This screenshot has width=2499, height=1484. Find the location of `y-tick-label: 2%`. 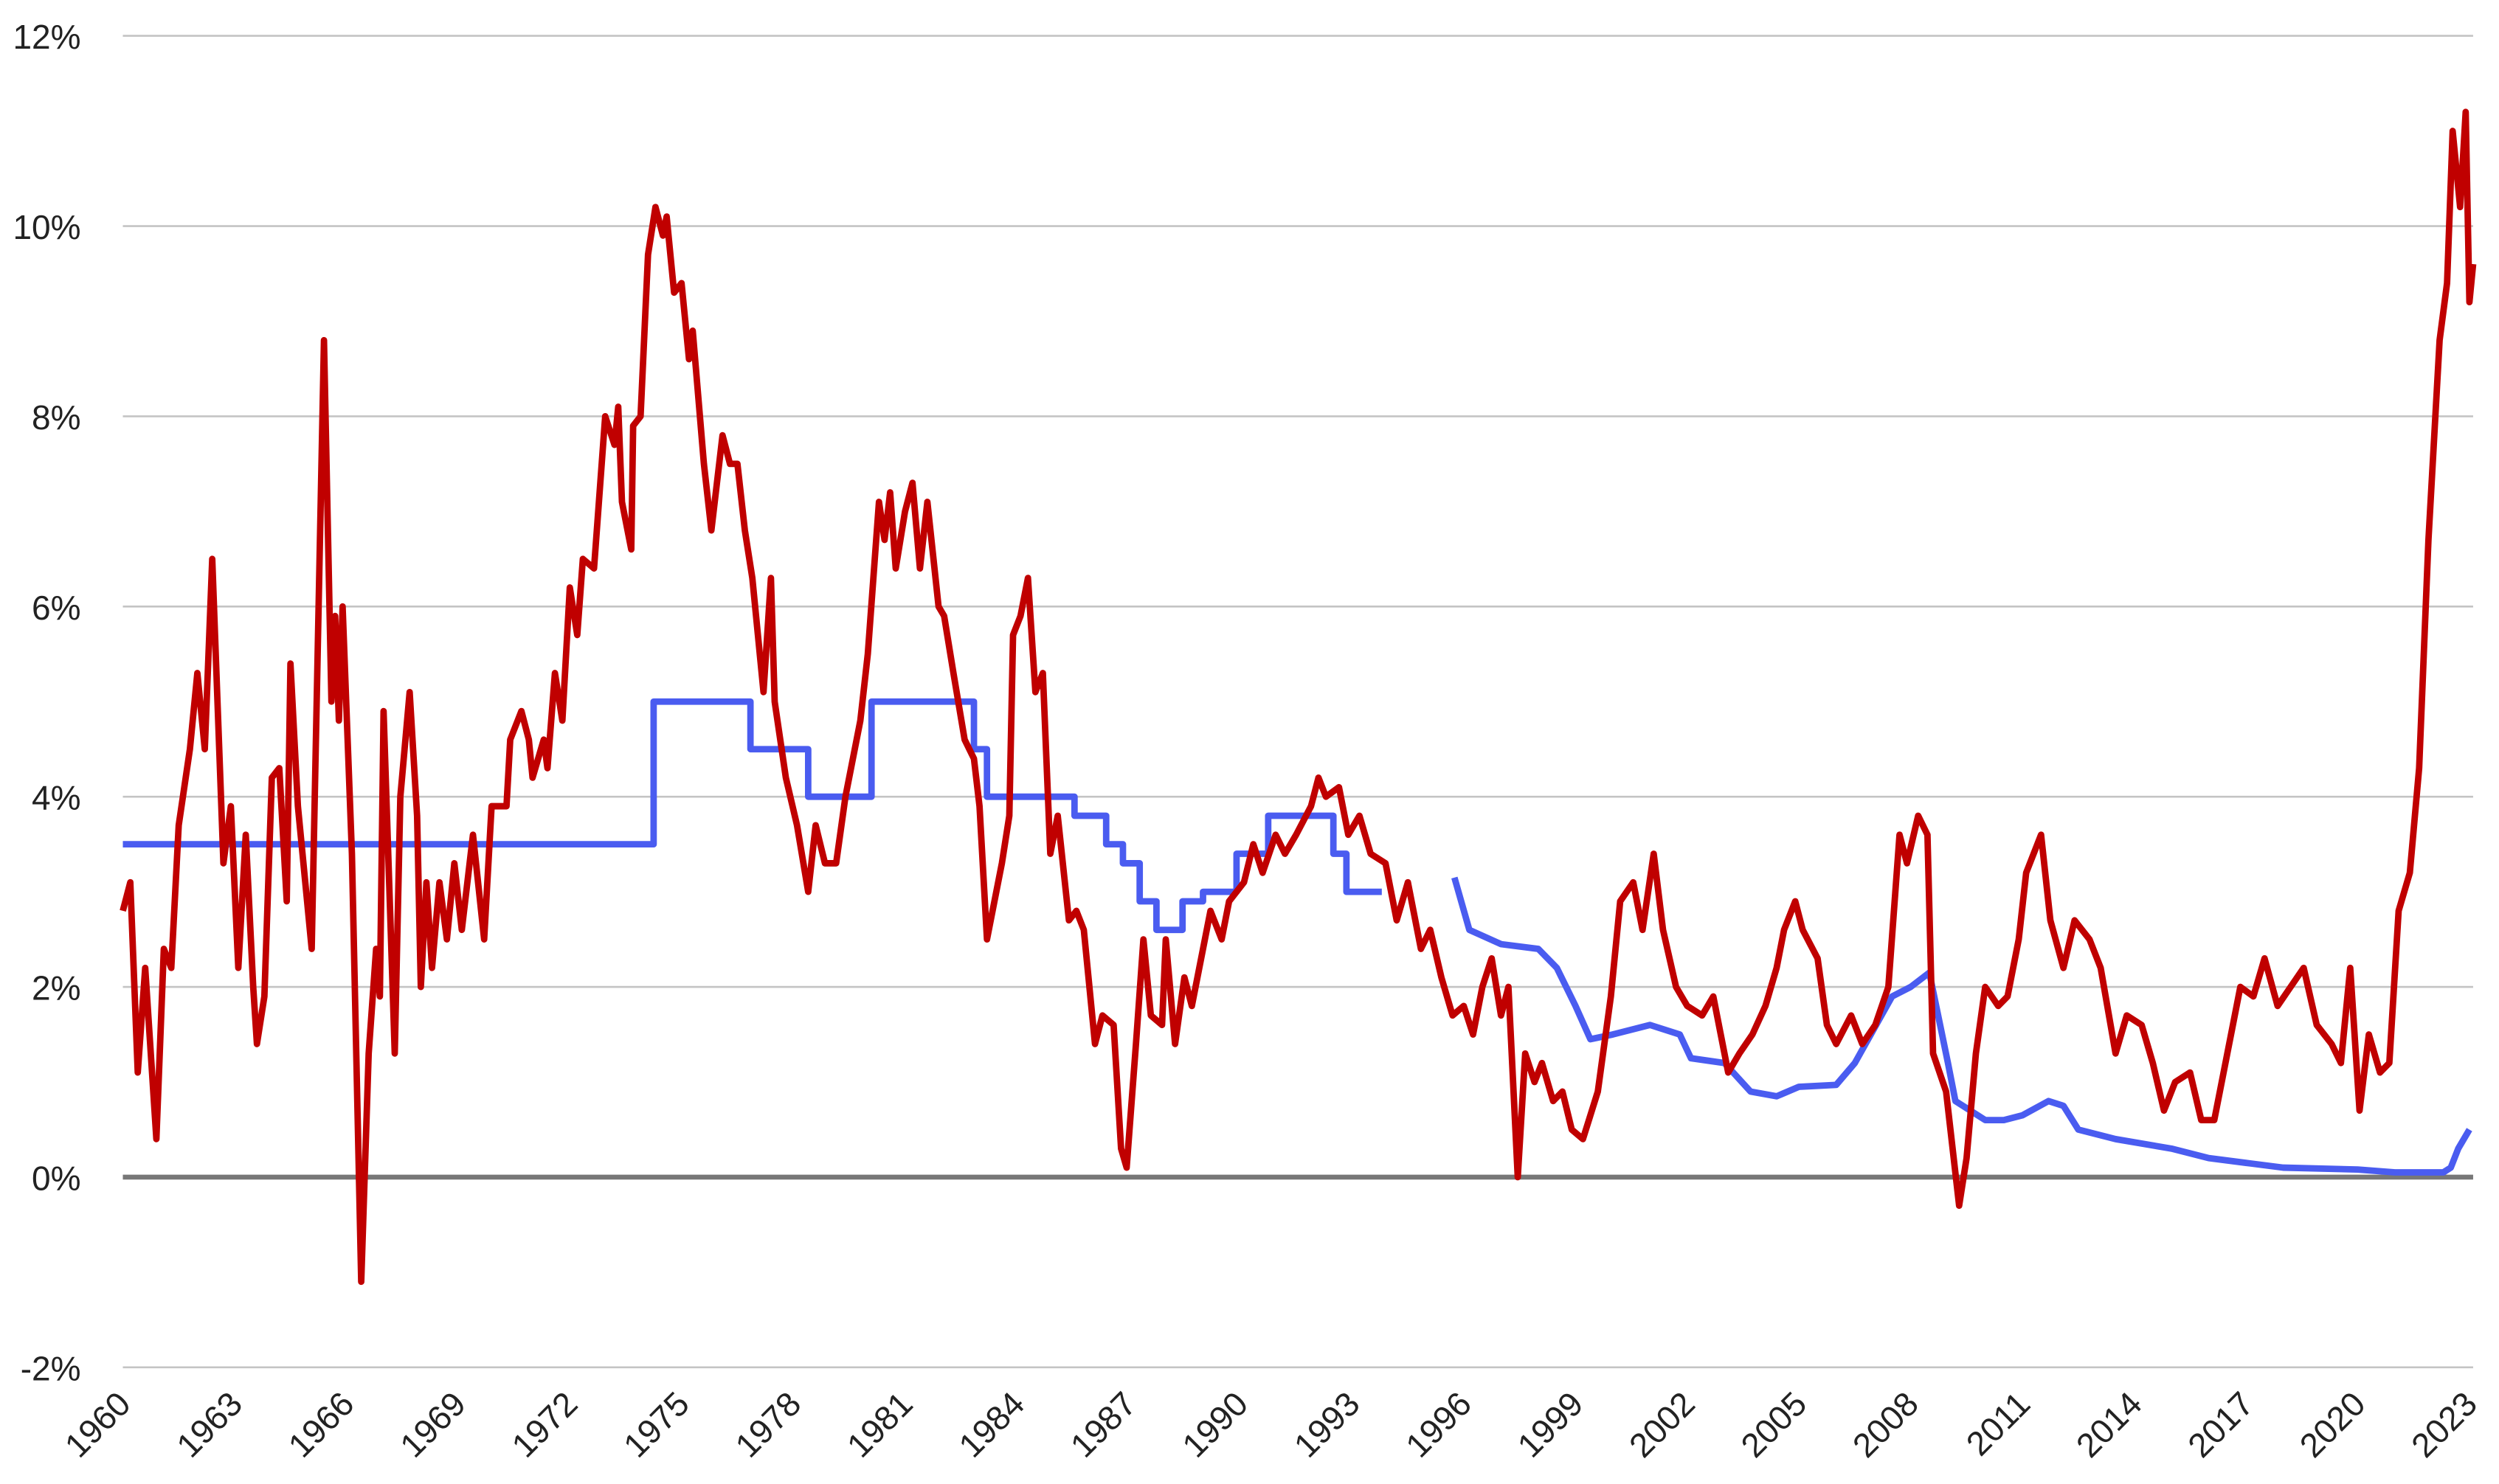

y-tick-label: 2% is located at coordinates (56, 988).